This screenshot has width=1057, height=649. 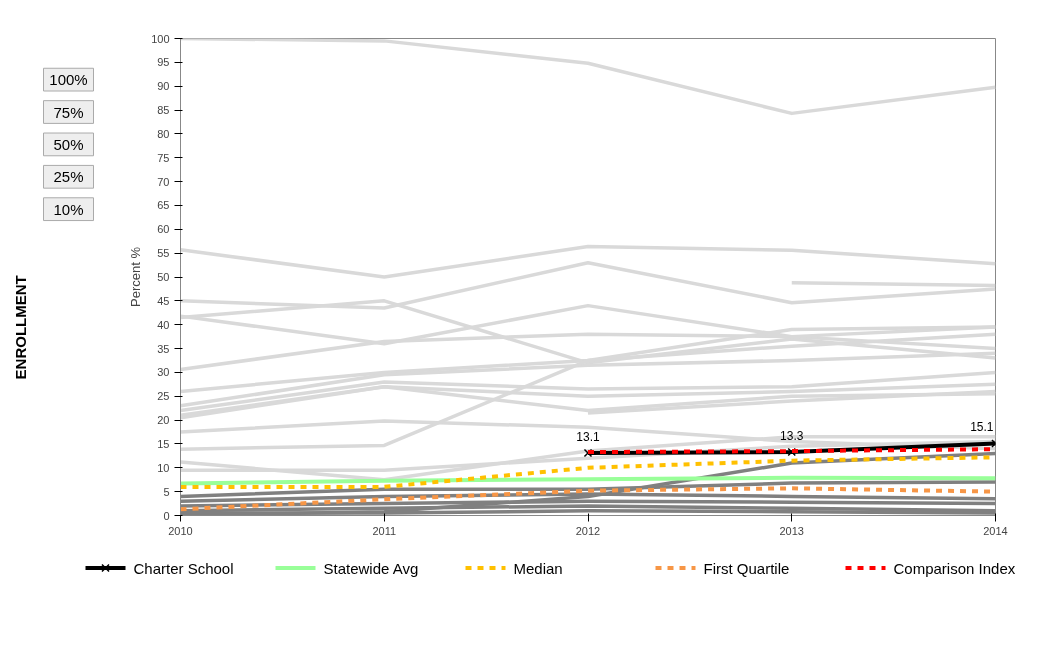 What do you see at coordinates (163, 277) in the screenshot?
I see `y-tick-label: 50` at bounding box center [163, 277].